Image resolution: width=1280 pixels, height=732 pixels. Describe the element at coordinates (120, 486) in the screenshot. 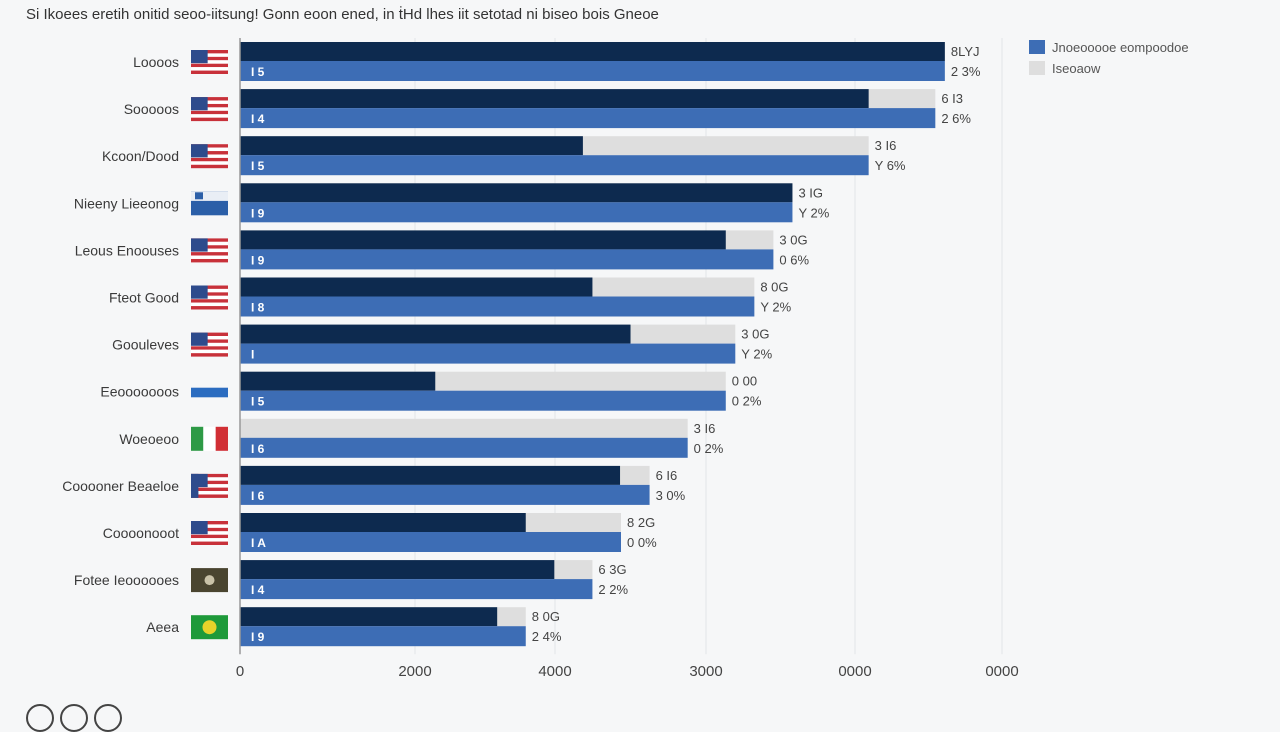

I see `category-label: Cooooner Beaeloe` at that location.